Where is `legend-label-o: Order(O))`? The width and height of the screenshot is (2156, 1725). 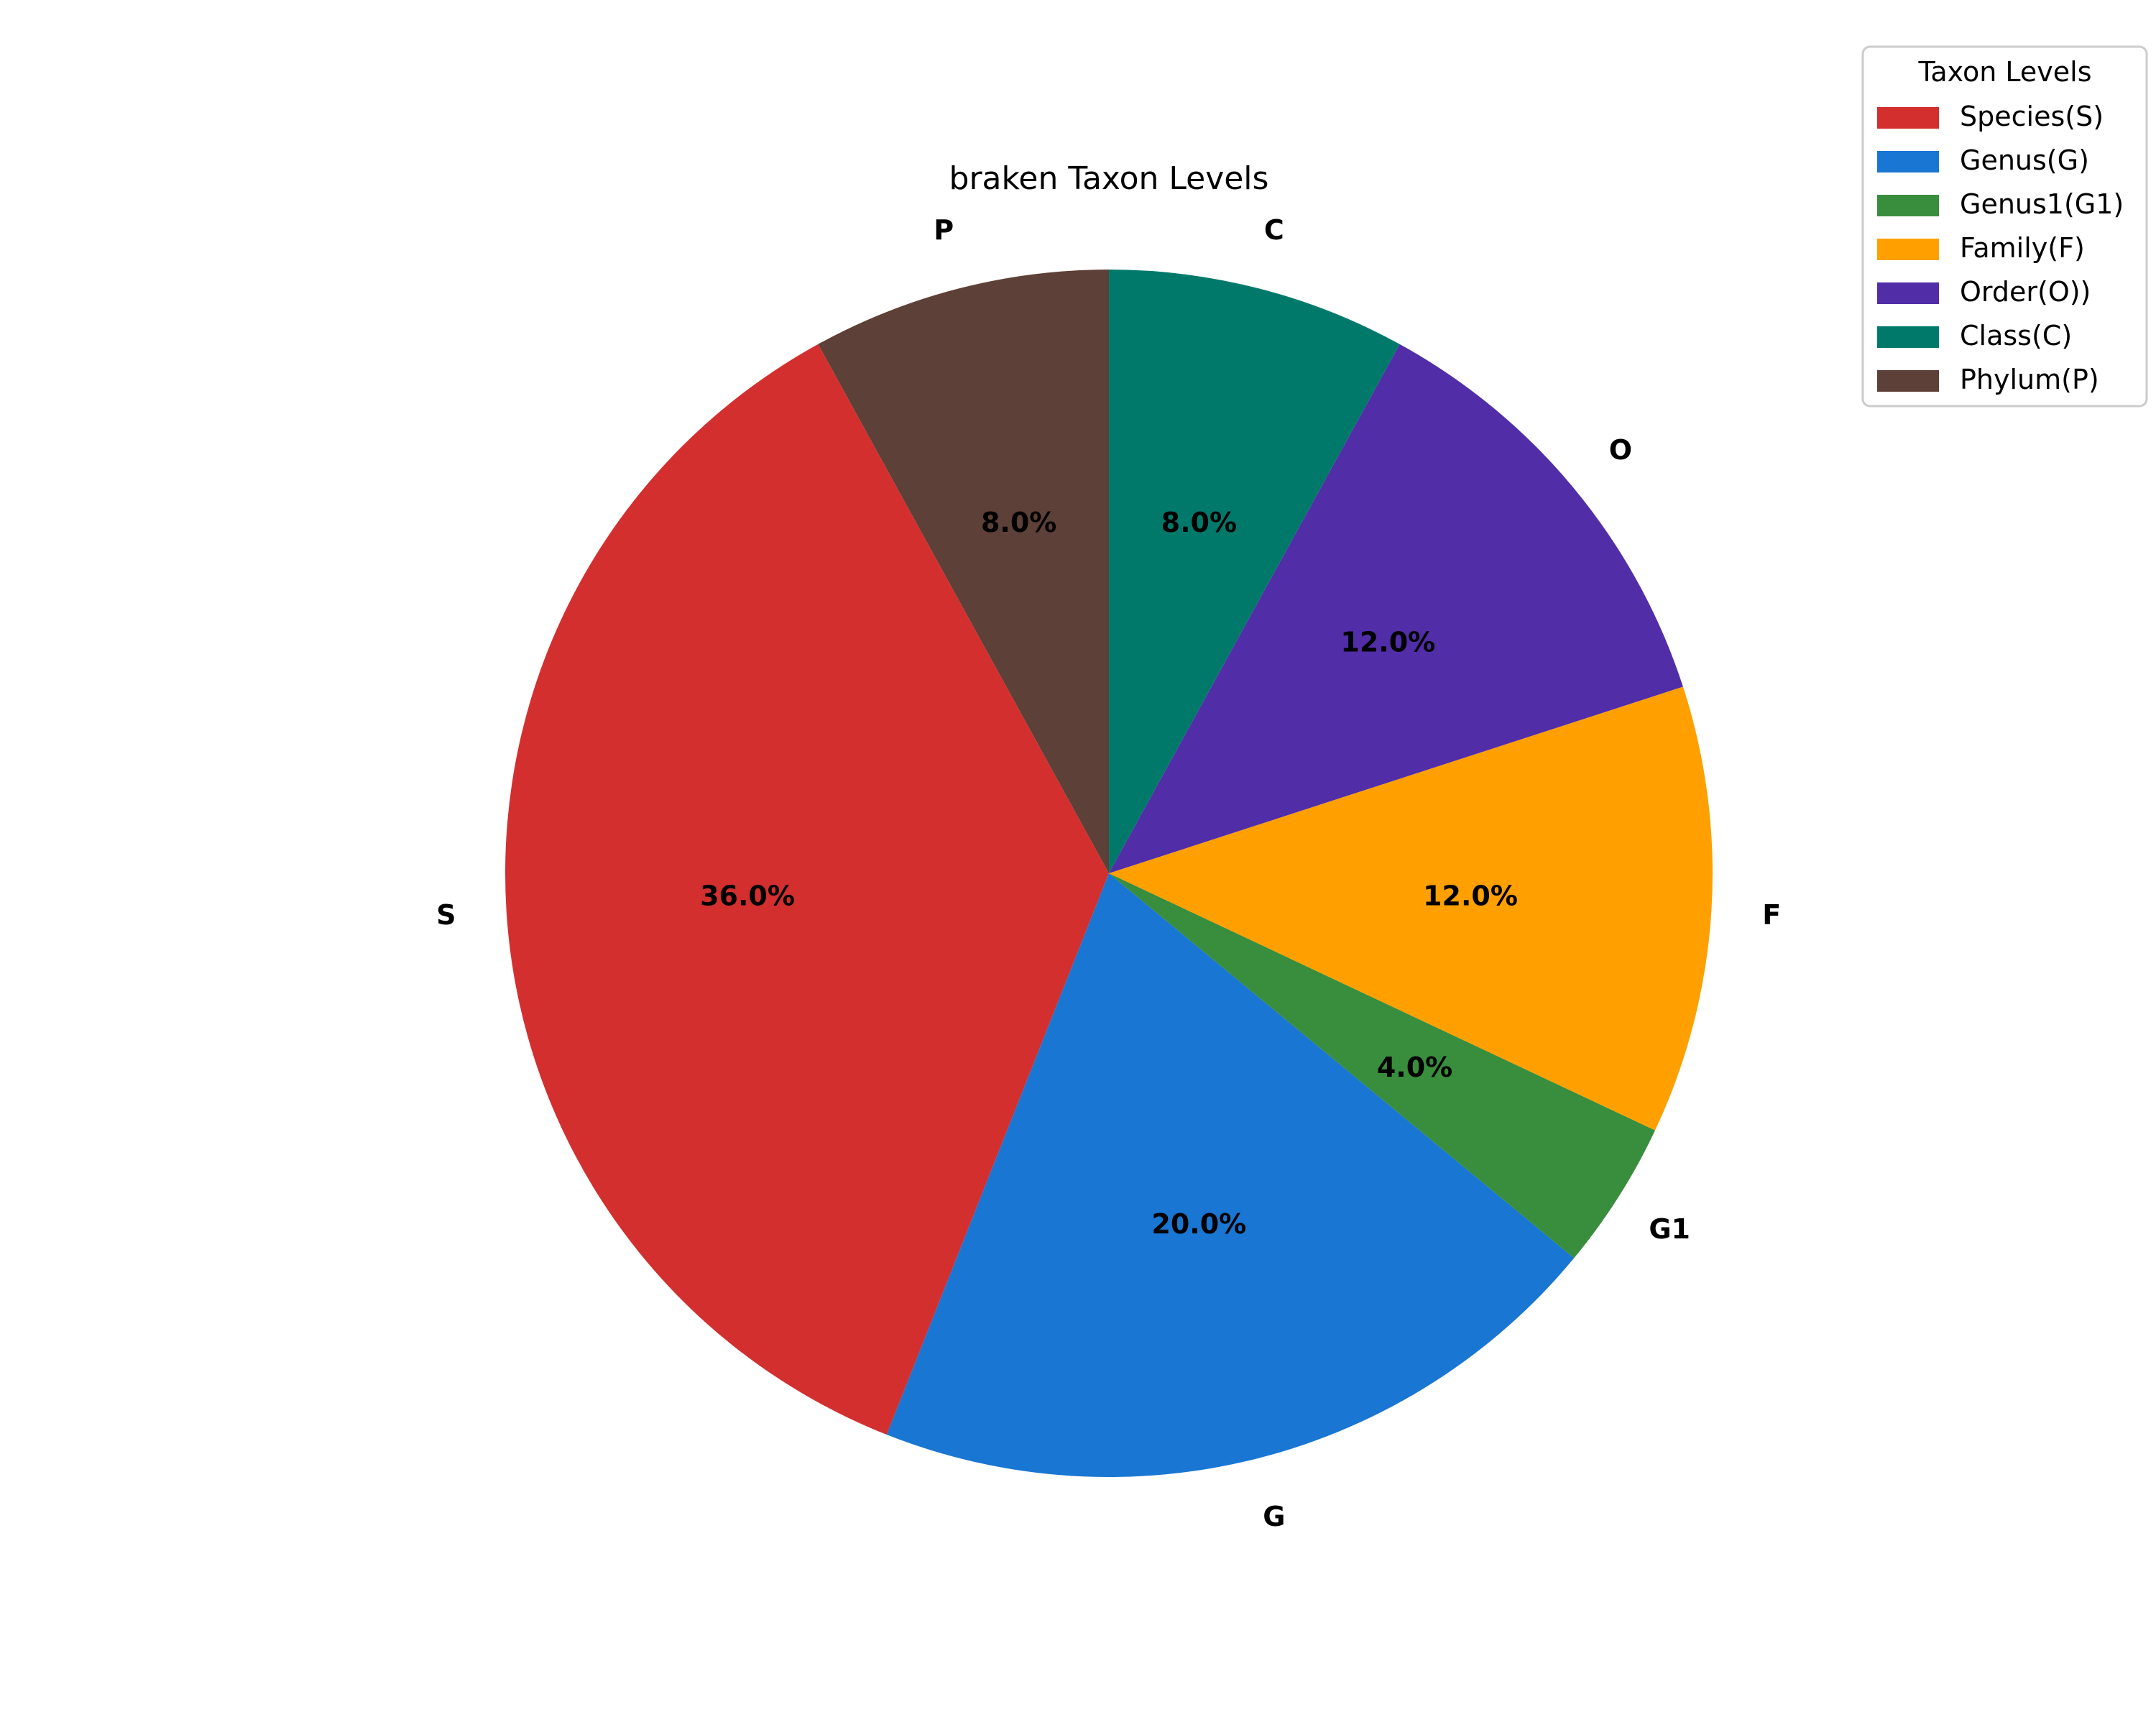
legend-label-o: Order(O)) is located at coordinates (2025, 292).